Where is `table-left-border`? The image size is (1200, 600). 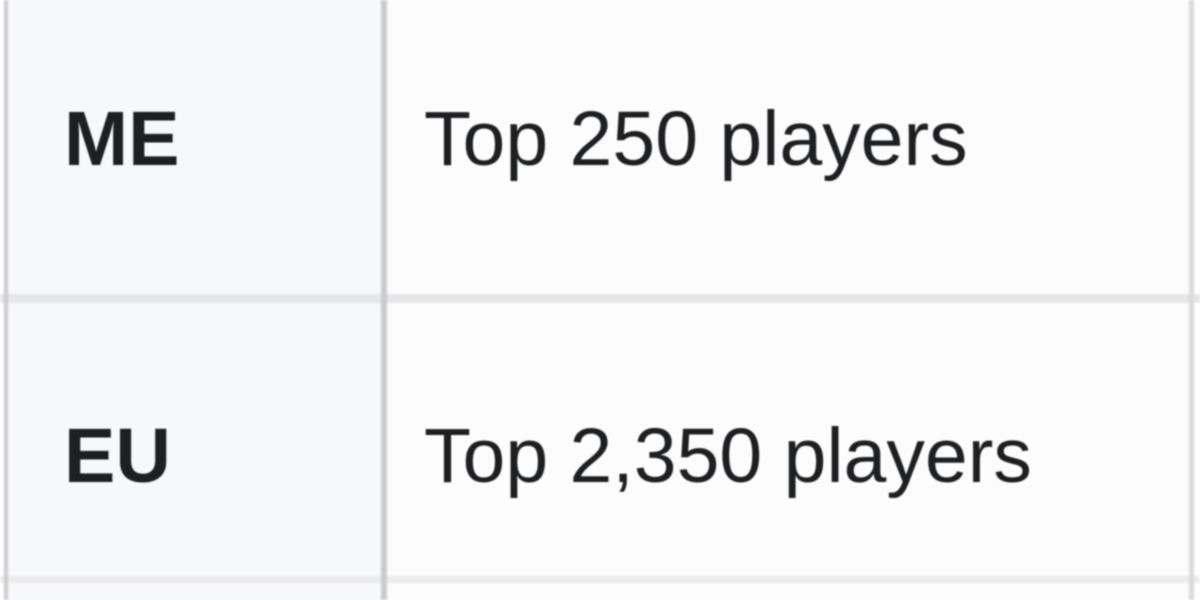 table-left-border is located at coordinates (6, 300).